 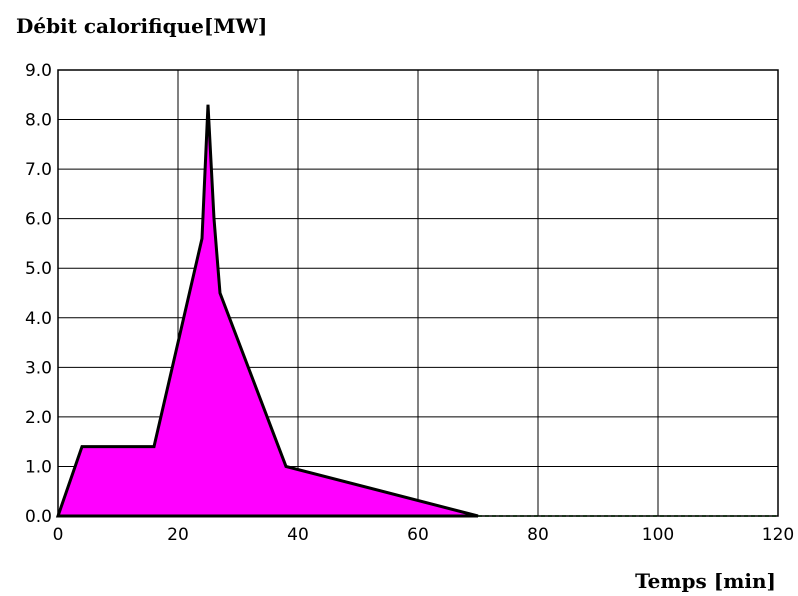 I want to click on y-axis-ticks: 0.0 1.0 2.0 3.0 4.0 5.0 6.0 7.0 8.0 9.0, so click(x=38, y=294).